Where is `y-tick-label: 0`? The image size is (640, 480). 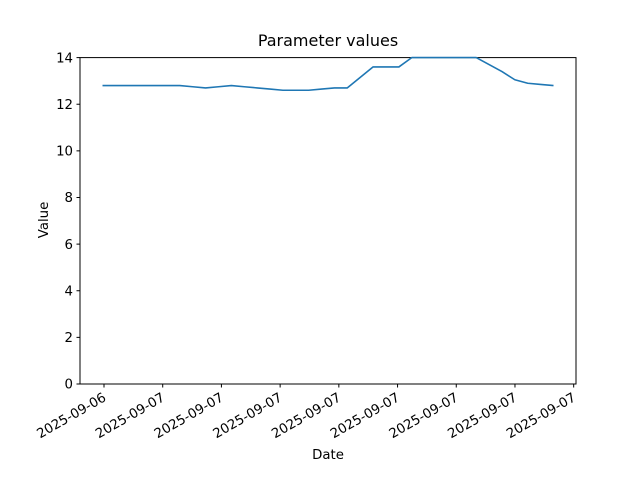 y-tick-label: 0 is located at coordinates (69, 385).